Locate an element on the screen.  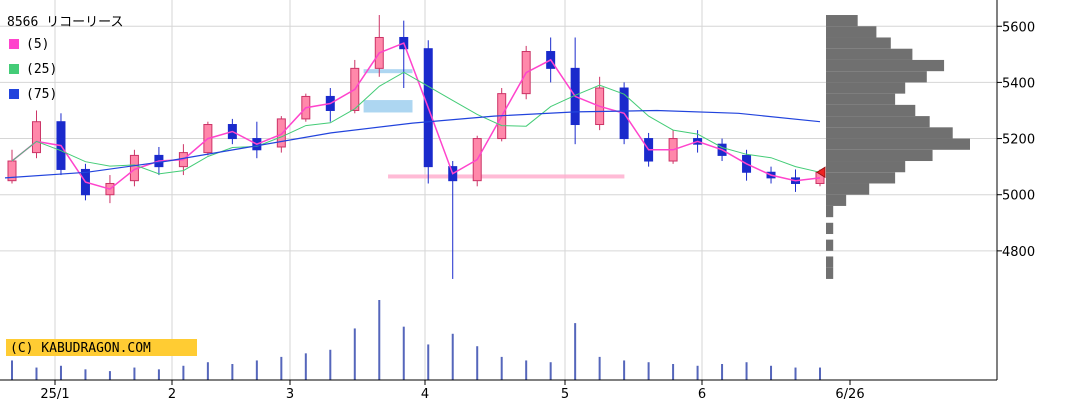
y-tick-label-0: 5600 is located at coordinates (1018, 27).